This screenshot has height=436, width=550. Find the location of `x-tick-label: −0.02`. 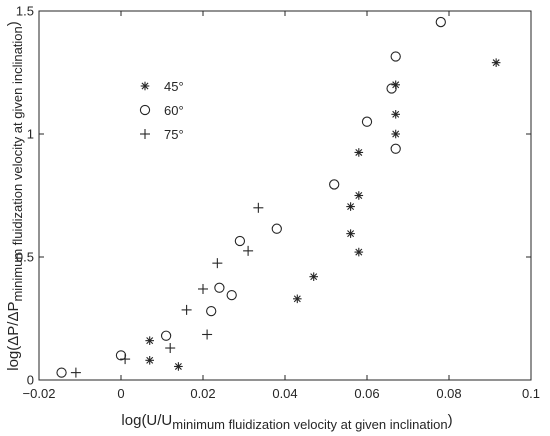

x-tick-label: −0.02 is located at coordinates (39, 393).